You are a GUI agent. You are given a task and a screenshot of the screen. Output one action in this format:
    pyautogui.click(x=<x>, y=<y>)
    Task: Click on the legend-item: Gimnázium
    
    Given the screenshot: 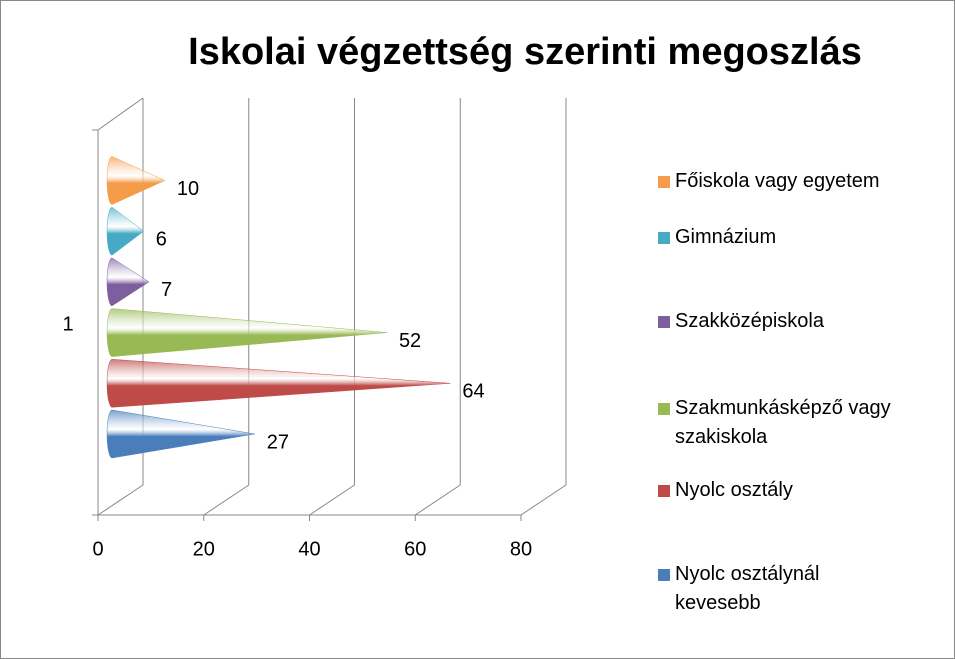 What is the action you would take?
    pyautogui.click(x=793, y=237)
    